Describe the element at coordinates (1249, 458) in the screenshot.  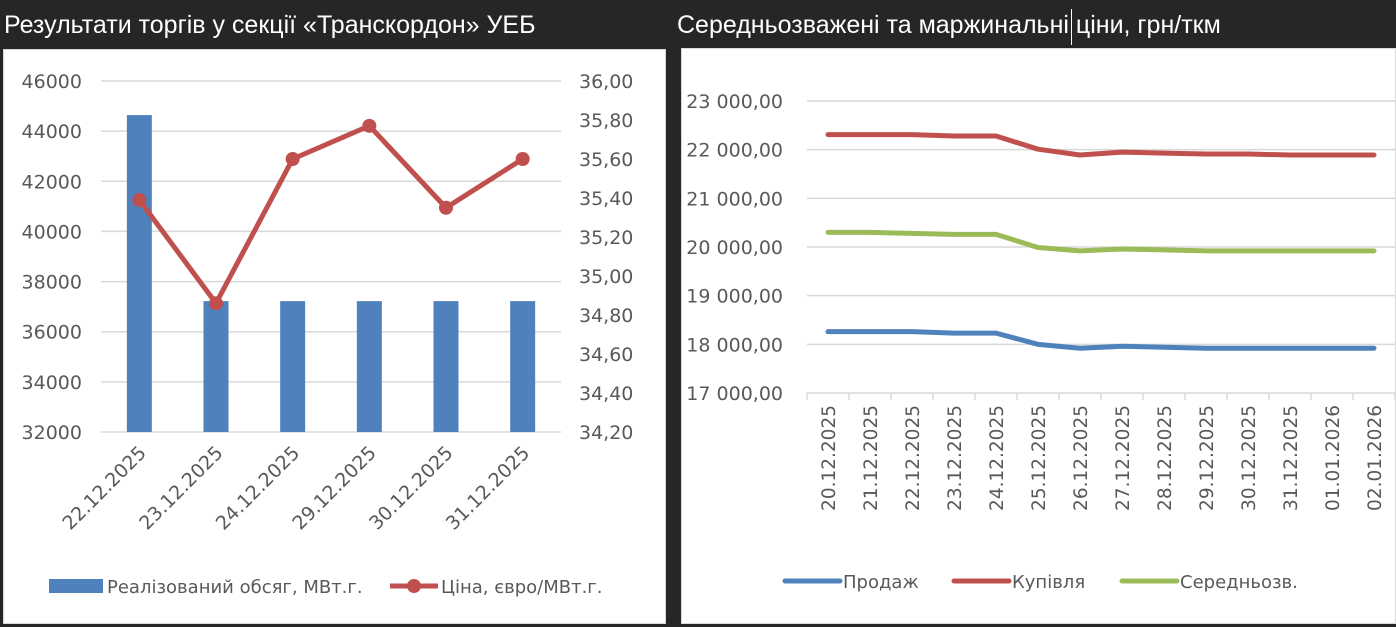
I see `x-axis-label: 30.12.2025` at that location.